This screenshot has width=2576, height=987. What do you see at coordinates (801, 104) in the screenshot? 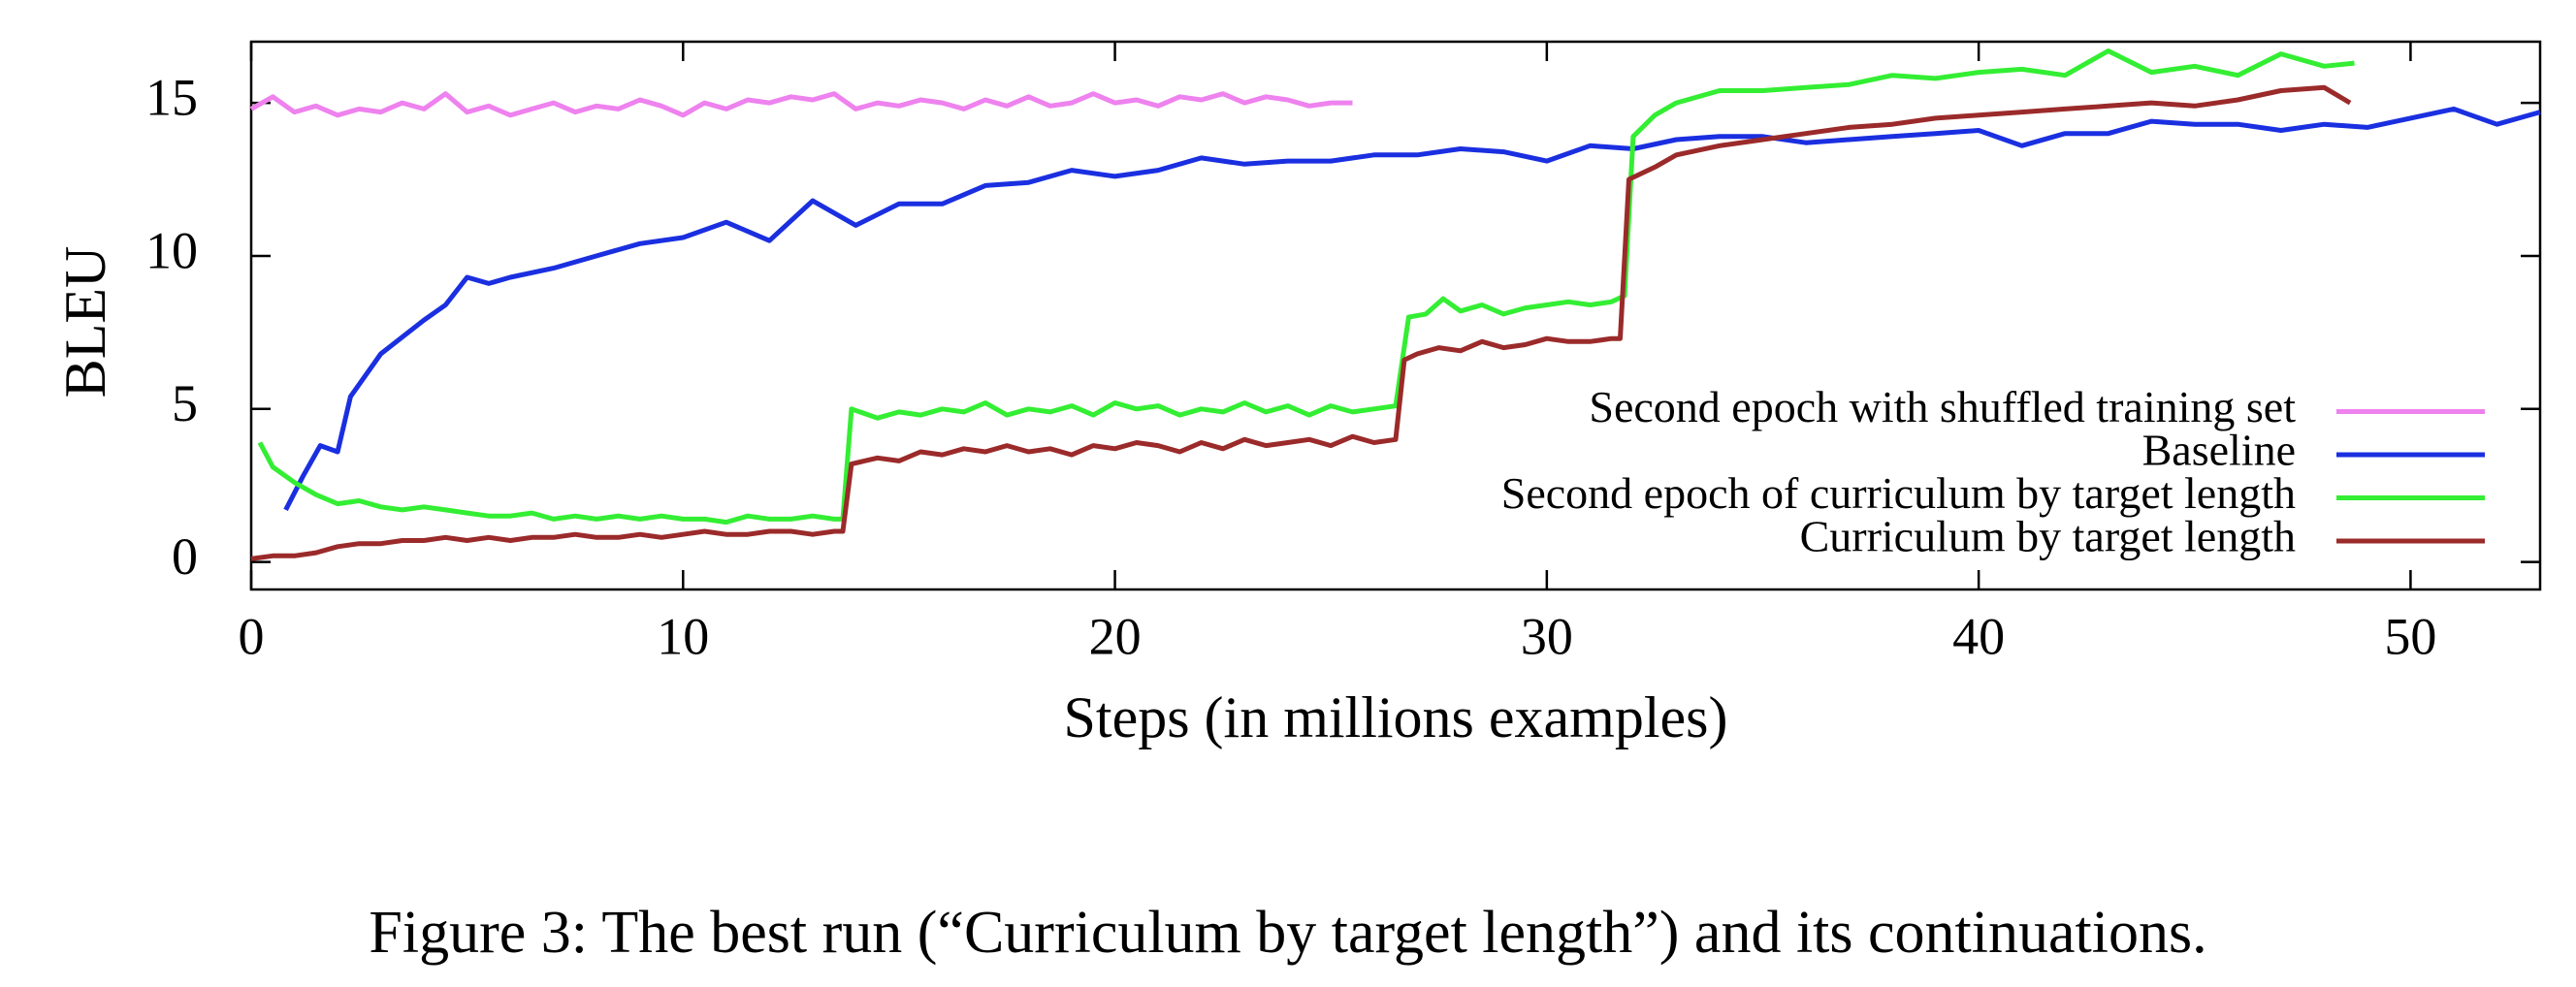
I see `series-line` at bounding box center [801, 104].